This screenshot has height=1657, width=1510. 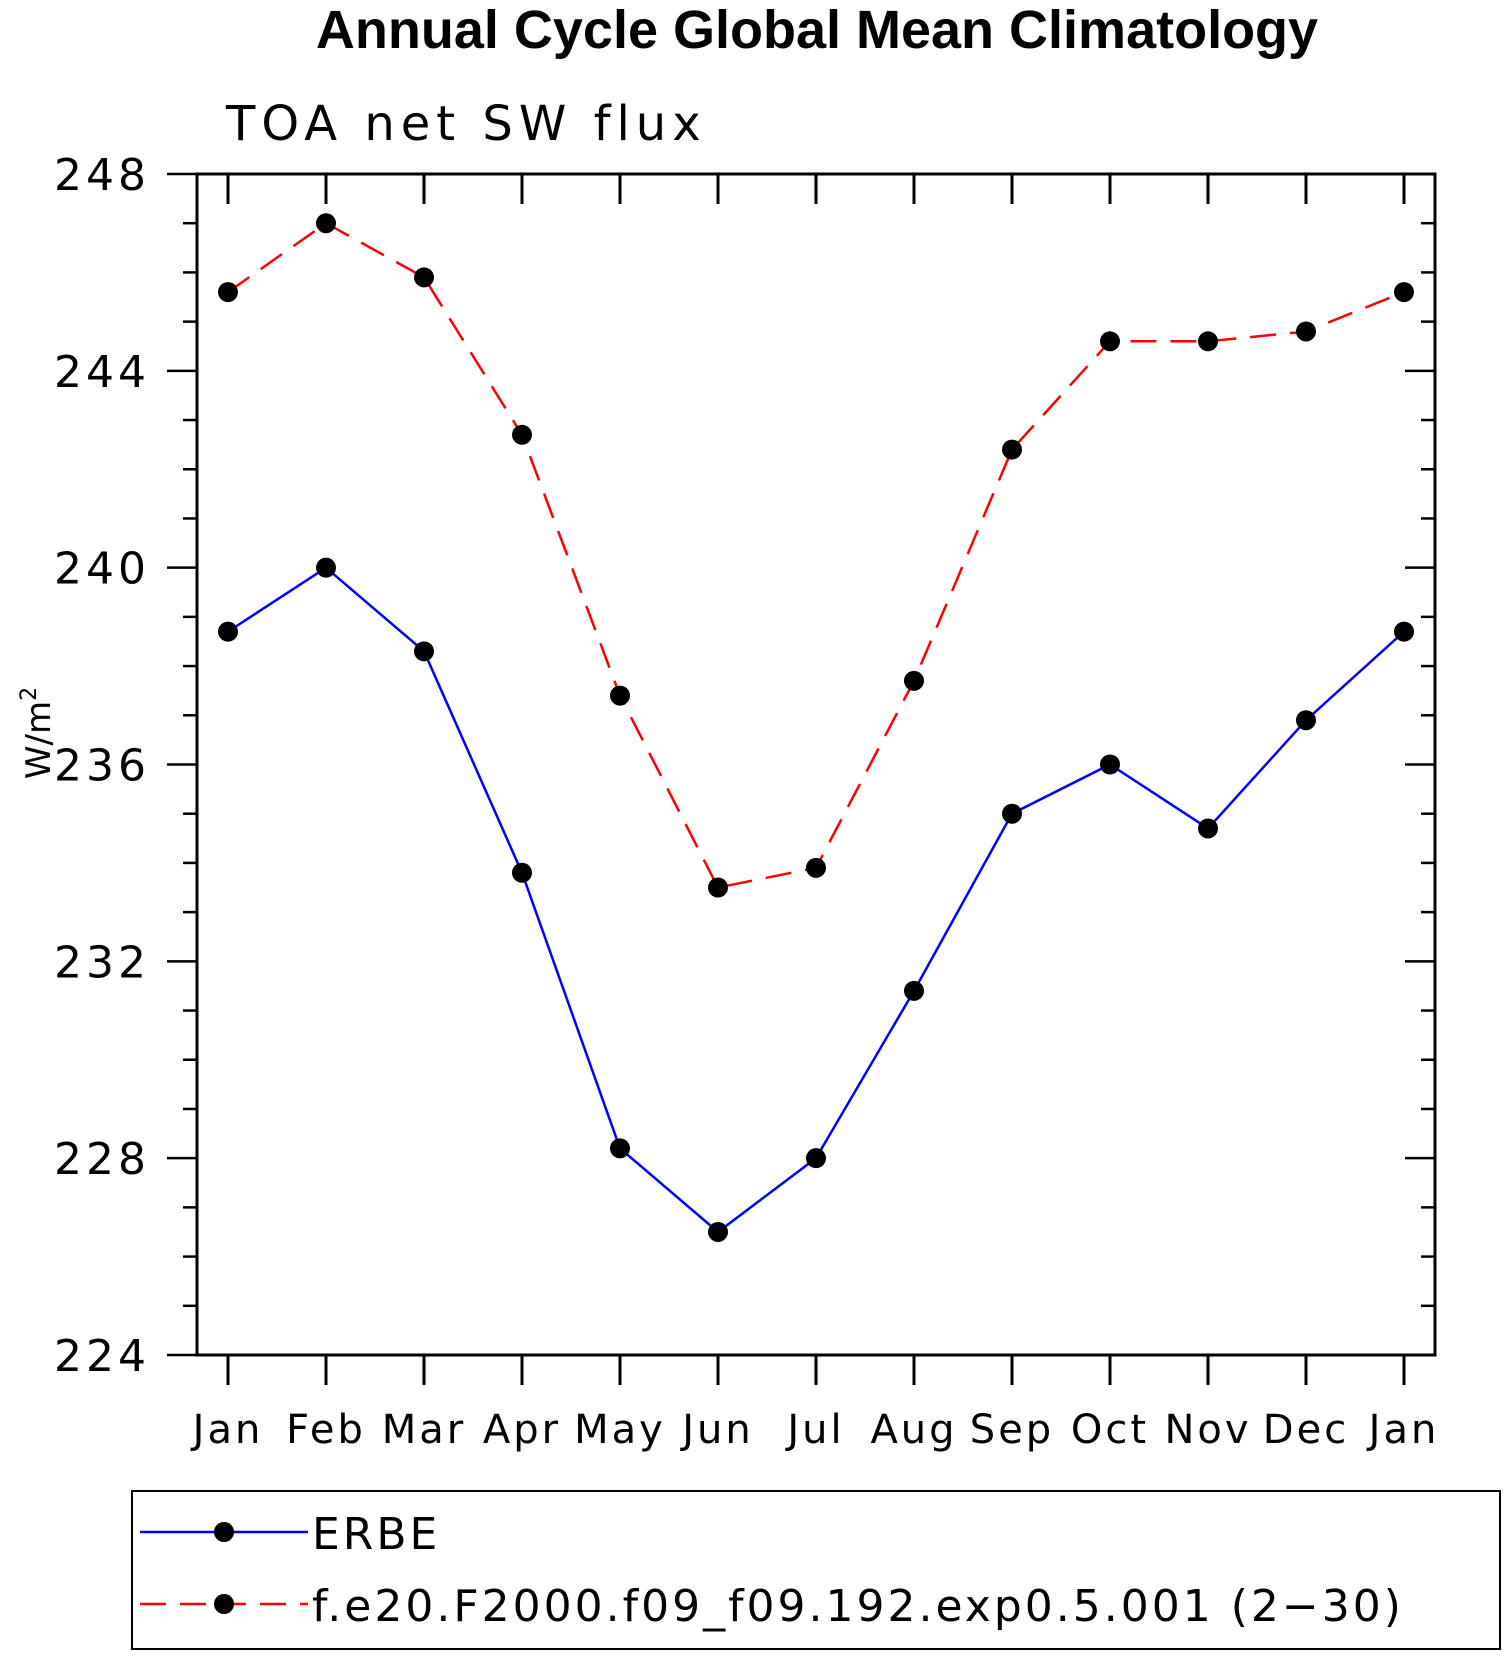 What do you see at coordinates (1207, 1430) in the screenshot?
I see `x-tick-label: Nov` at bounding box center [1207, 1430].